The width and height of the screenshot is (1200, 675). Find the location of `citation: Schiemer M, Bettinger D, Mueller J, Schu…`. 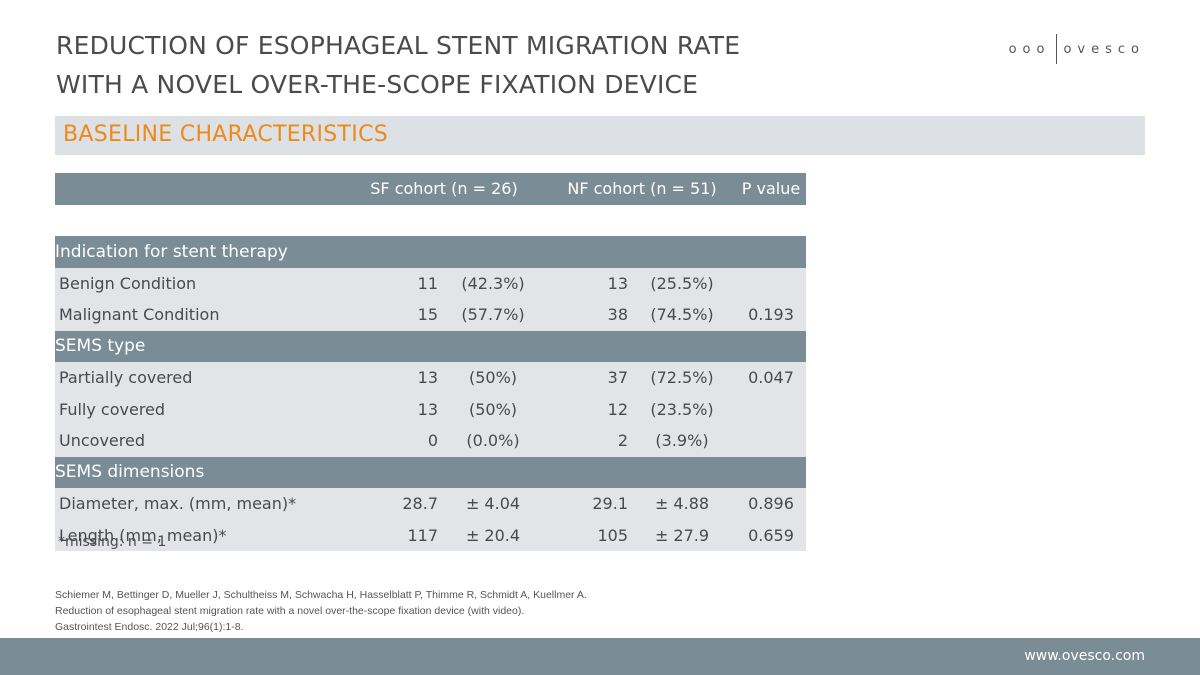

citation: Schiemer M, Bettinger D, Mueller J, Schu… is located at coordinates (321, 611).